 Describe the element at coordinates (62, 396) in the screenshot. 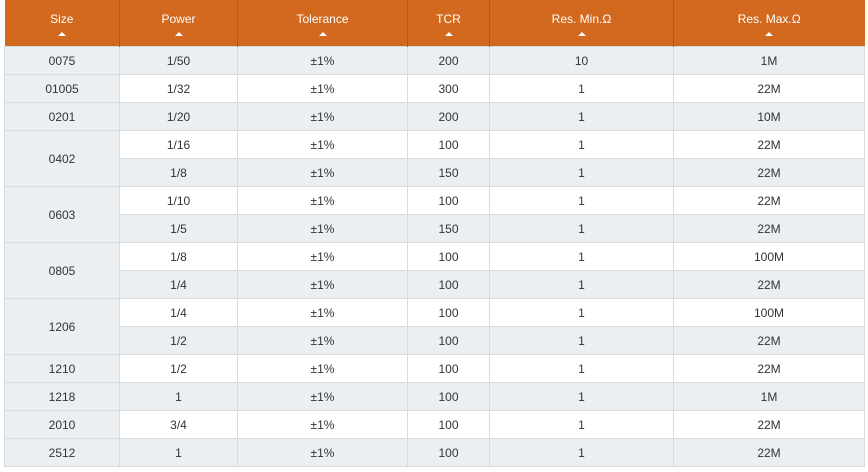

I see `cell-size: 1218` at that location.